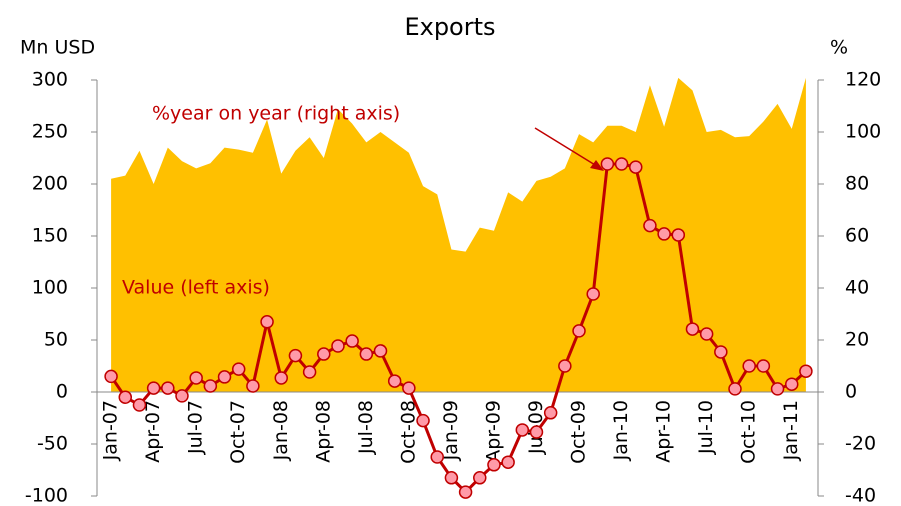  What do you see at coordinates (50, 80) in the screenshot?
I see `y-tick-label: 300` at bounding box center [50, 80].